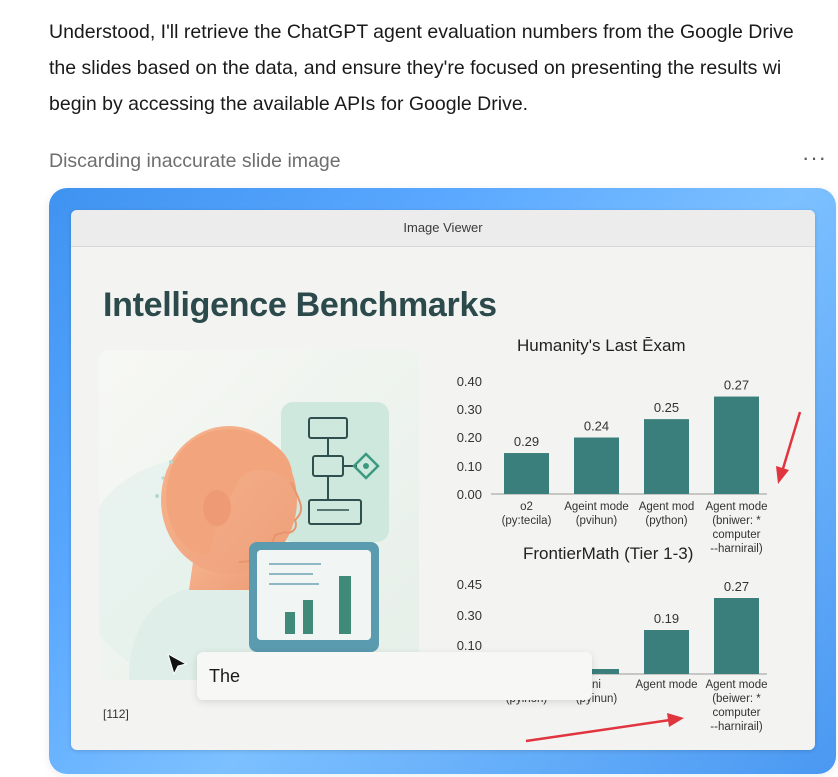  Describe the element at coordinates (666, 407) in the screenshot. I see `data-label: 0.25` at that location.